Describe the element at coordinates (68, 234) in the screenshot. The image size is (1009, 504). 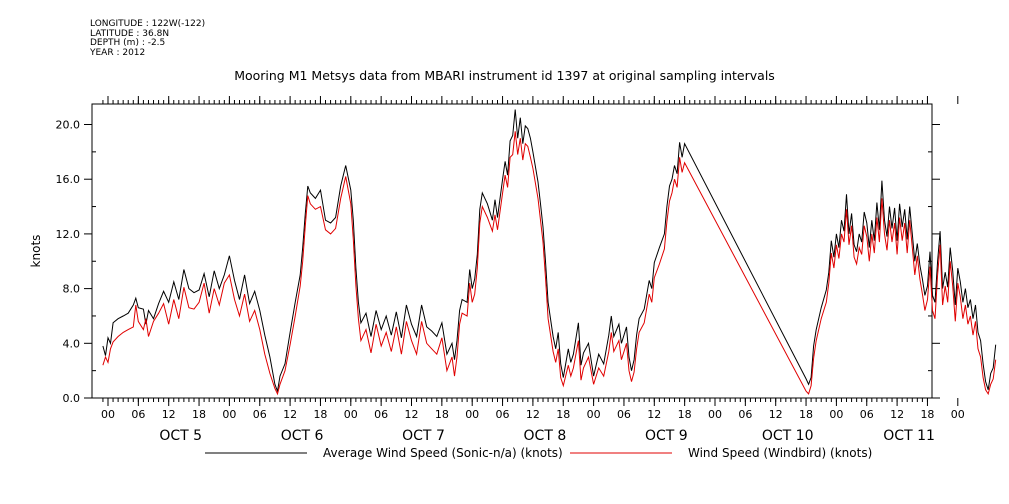
I see `y-tick-label: 12.0` at that location.